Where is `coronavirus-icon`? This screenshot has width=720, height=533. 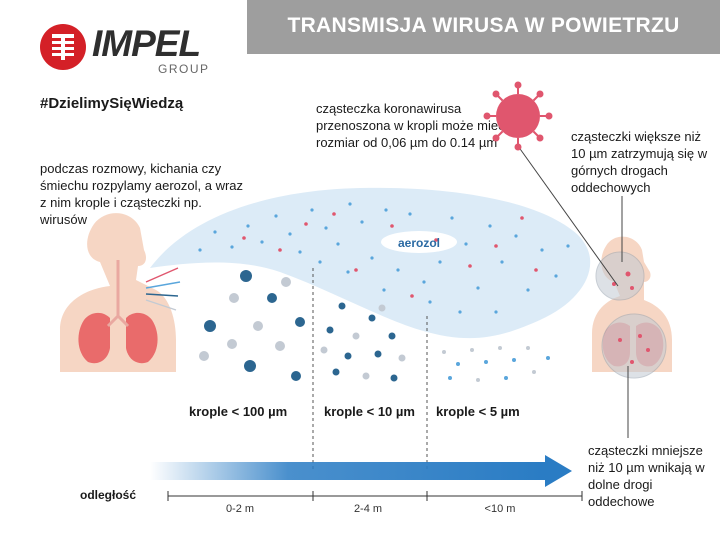 coronavirus-icon is located at coordinates (518, 116).